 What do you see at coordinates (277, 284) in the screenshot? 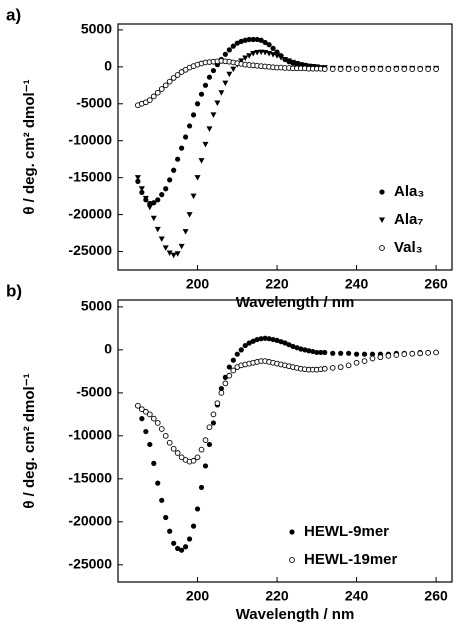
I see `x-tick-label: 220` at bounding box center [277, 284].